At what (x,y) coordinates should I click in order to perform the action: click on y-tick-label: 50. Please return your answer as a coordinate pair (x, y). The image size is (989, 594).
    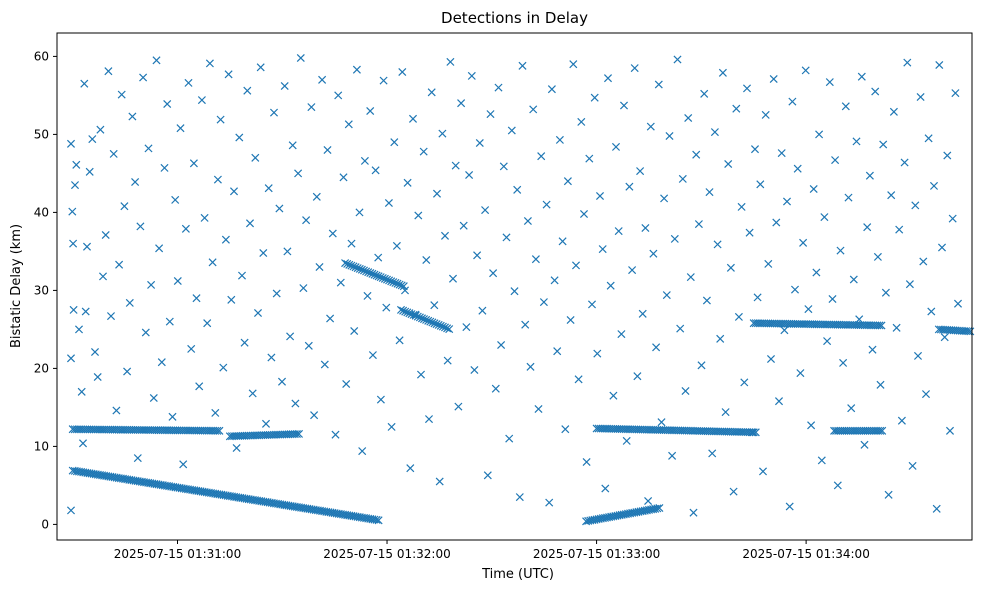
    Looking at the image, I should click on (41, 134).